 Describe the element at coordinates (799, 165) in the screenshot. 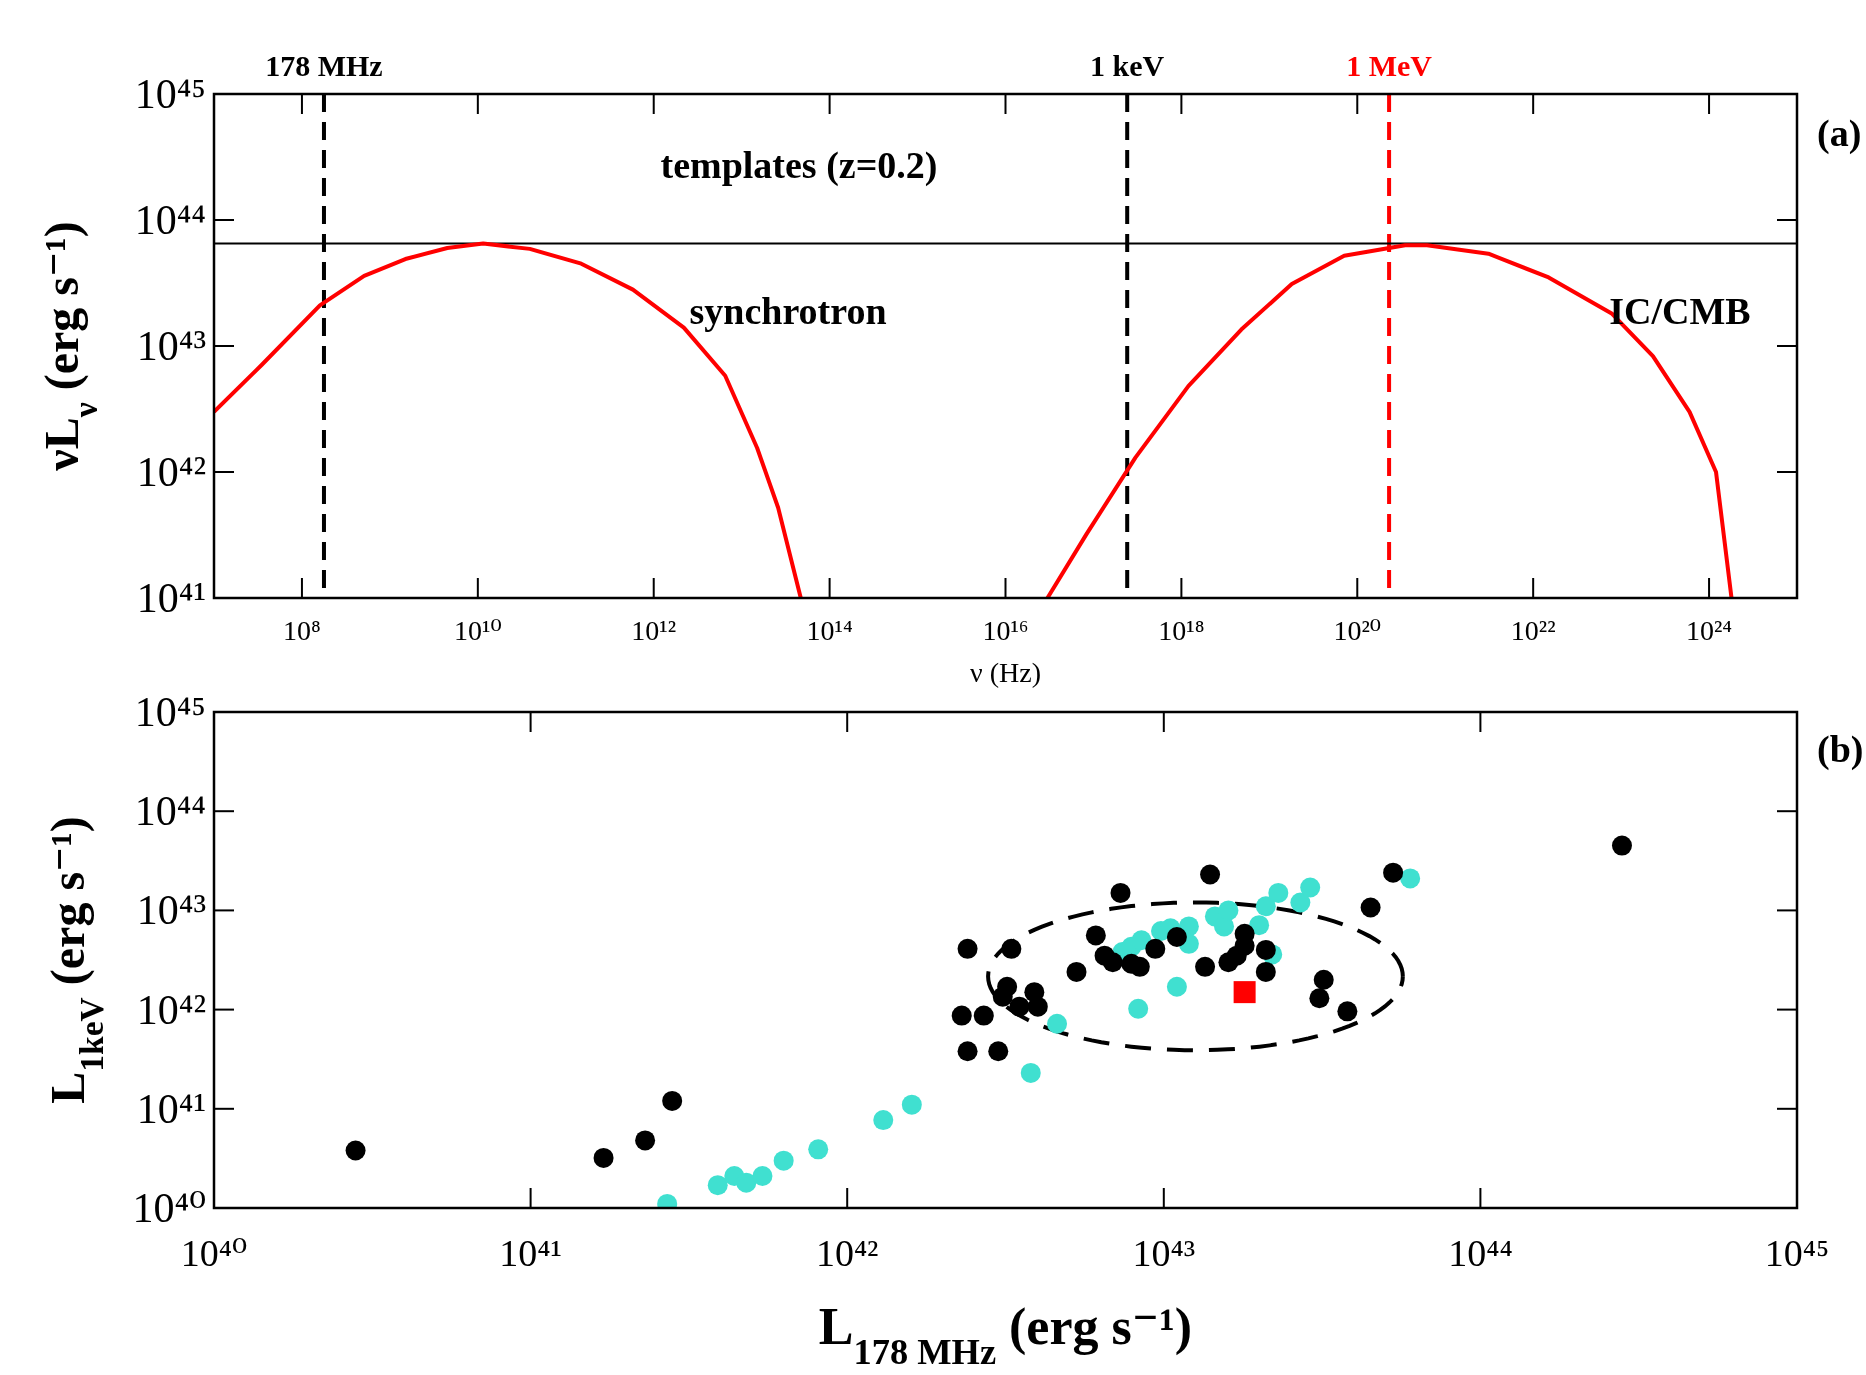

I see `annotation: templates (z=0.2)` at that location.